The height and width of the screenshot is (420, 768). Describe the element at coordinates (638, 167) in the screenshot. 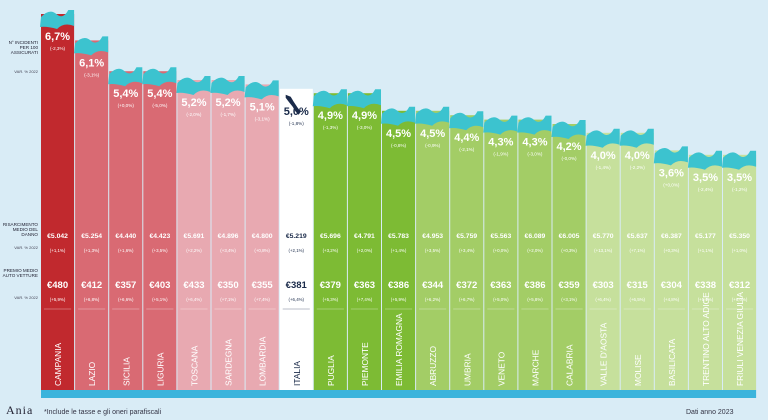

I see `change-molise: (-2,2%)` at that location.